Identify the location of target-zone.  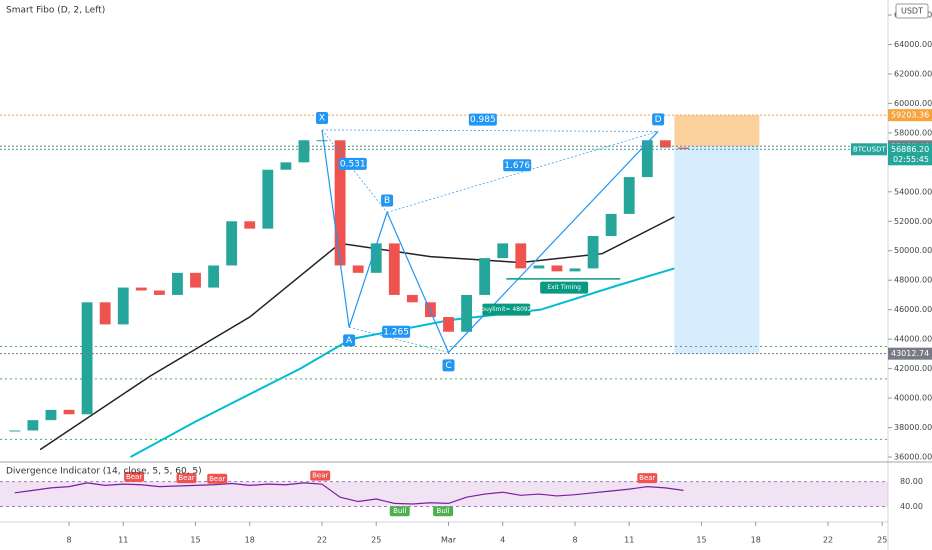
(717, 131).